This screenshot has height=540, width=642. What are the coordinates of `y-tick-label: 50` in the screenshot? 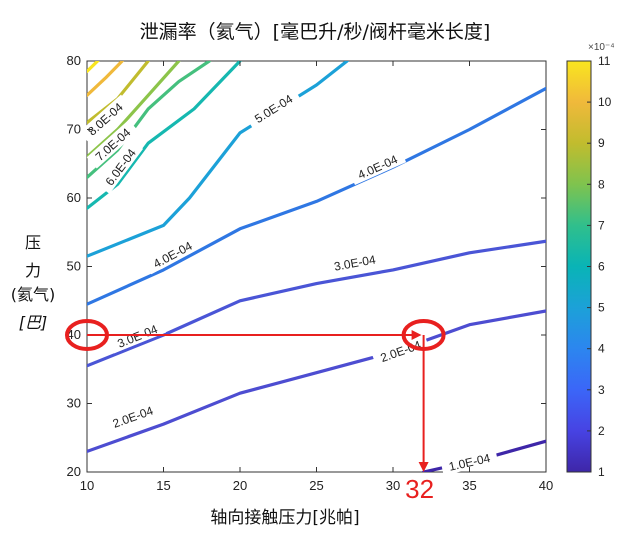 It's located at (74, 266).